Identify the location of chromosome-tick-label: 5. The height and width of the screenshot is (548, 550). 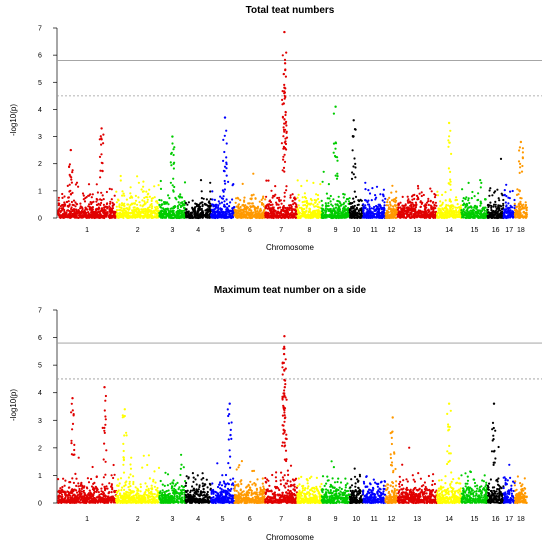
(223, 230).